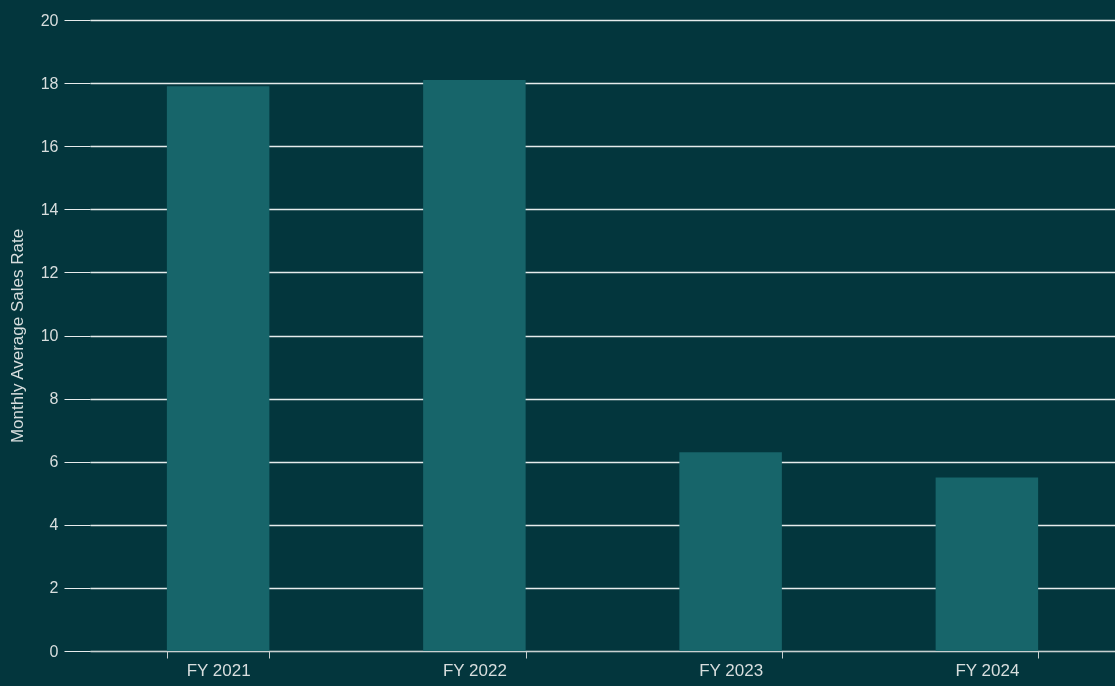 This screenshot has height=686, width=1115. Describe the element at coordinates (54, 588) in the screenshot. I see `y-tick-label: 2` at that location.